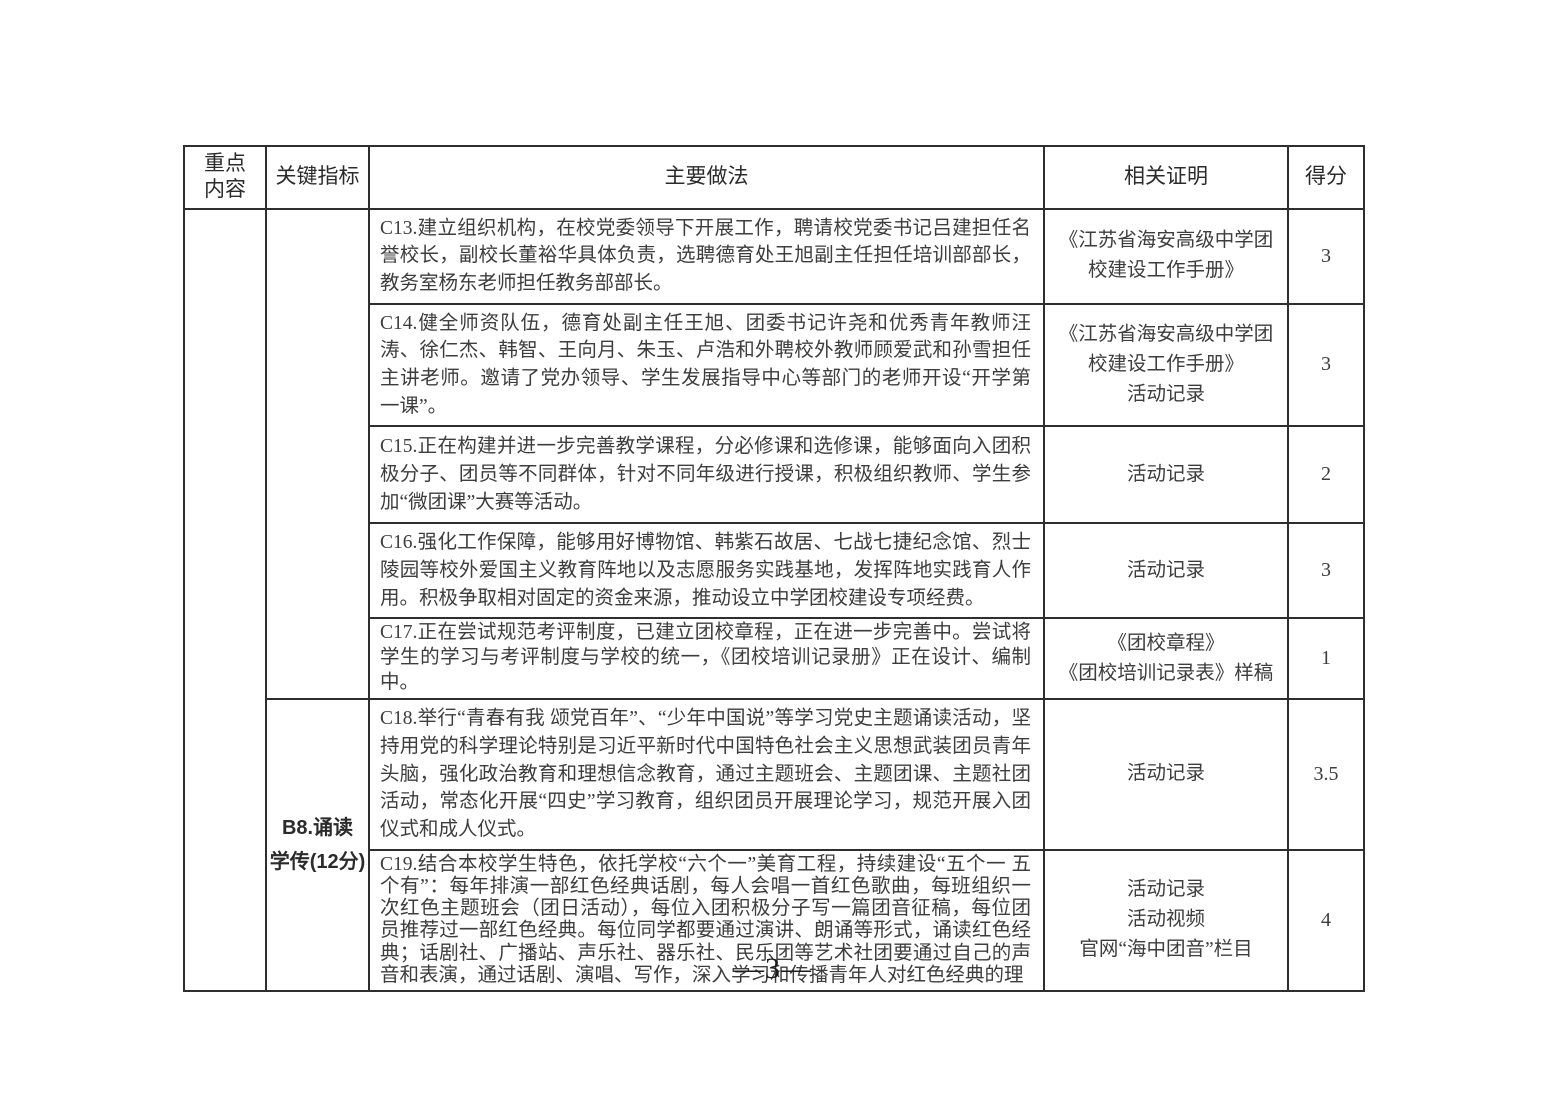 The image size is (1559, 1102). What do you see at coordinates (773, 968) in the screenshot?
I see `page-number: —3—` at bounding box center [773, 968].